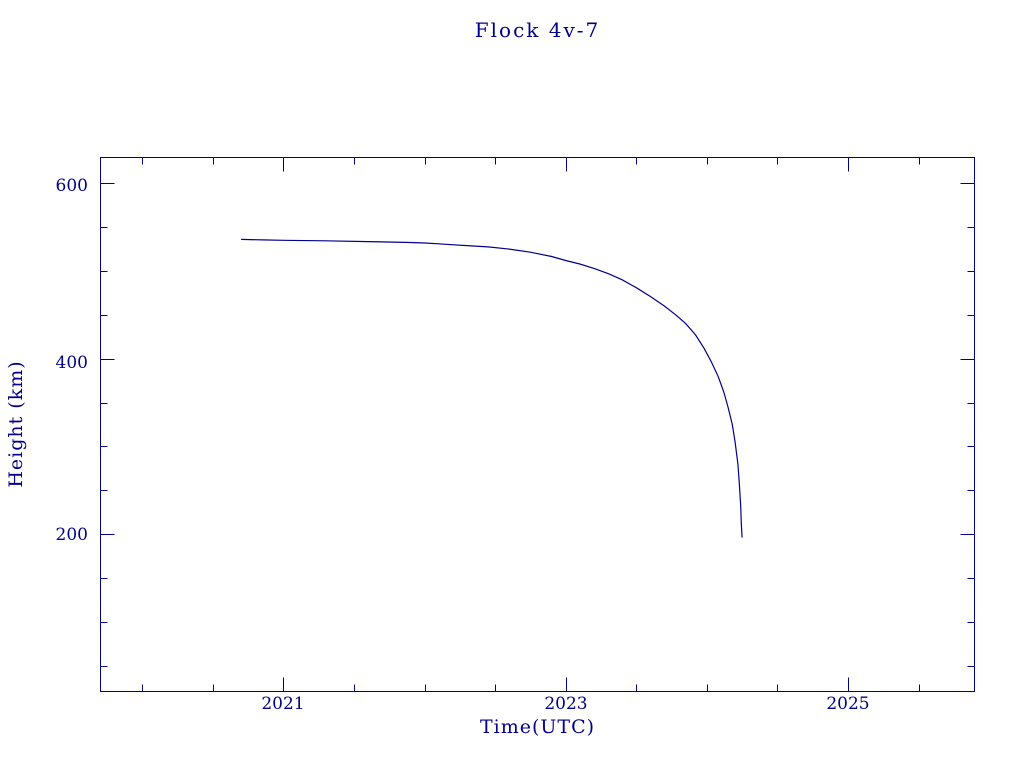  Describe the element at coordinates (537, 30) in the screenshot. I see `chart-title: Flock 4v-7` at that location.